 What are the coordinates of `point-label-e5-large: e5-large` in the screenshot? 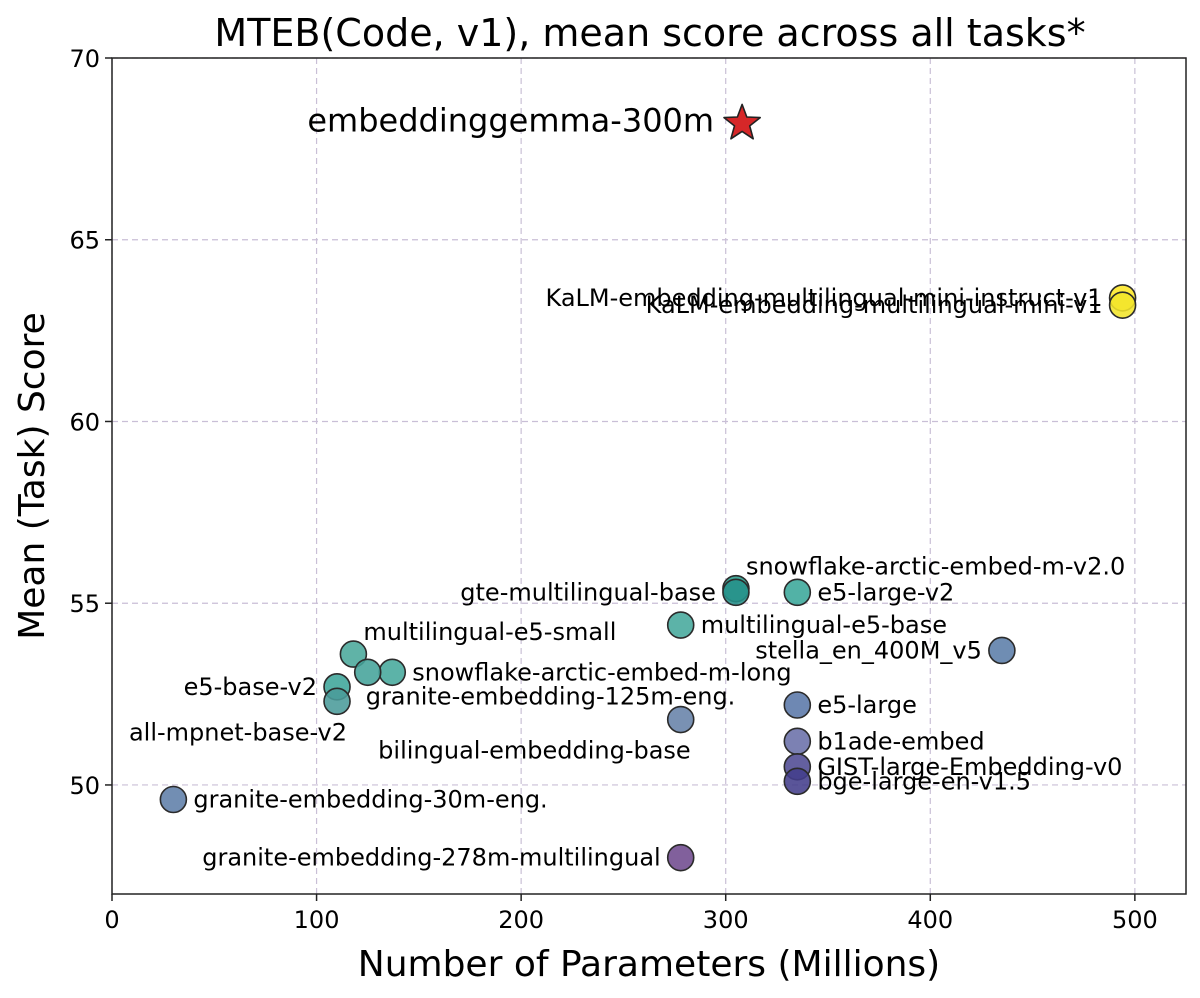 It's located at (867, 705).